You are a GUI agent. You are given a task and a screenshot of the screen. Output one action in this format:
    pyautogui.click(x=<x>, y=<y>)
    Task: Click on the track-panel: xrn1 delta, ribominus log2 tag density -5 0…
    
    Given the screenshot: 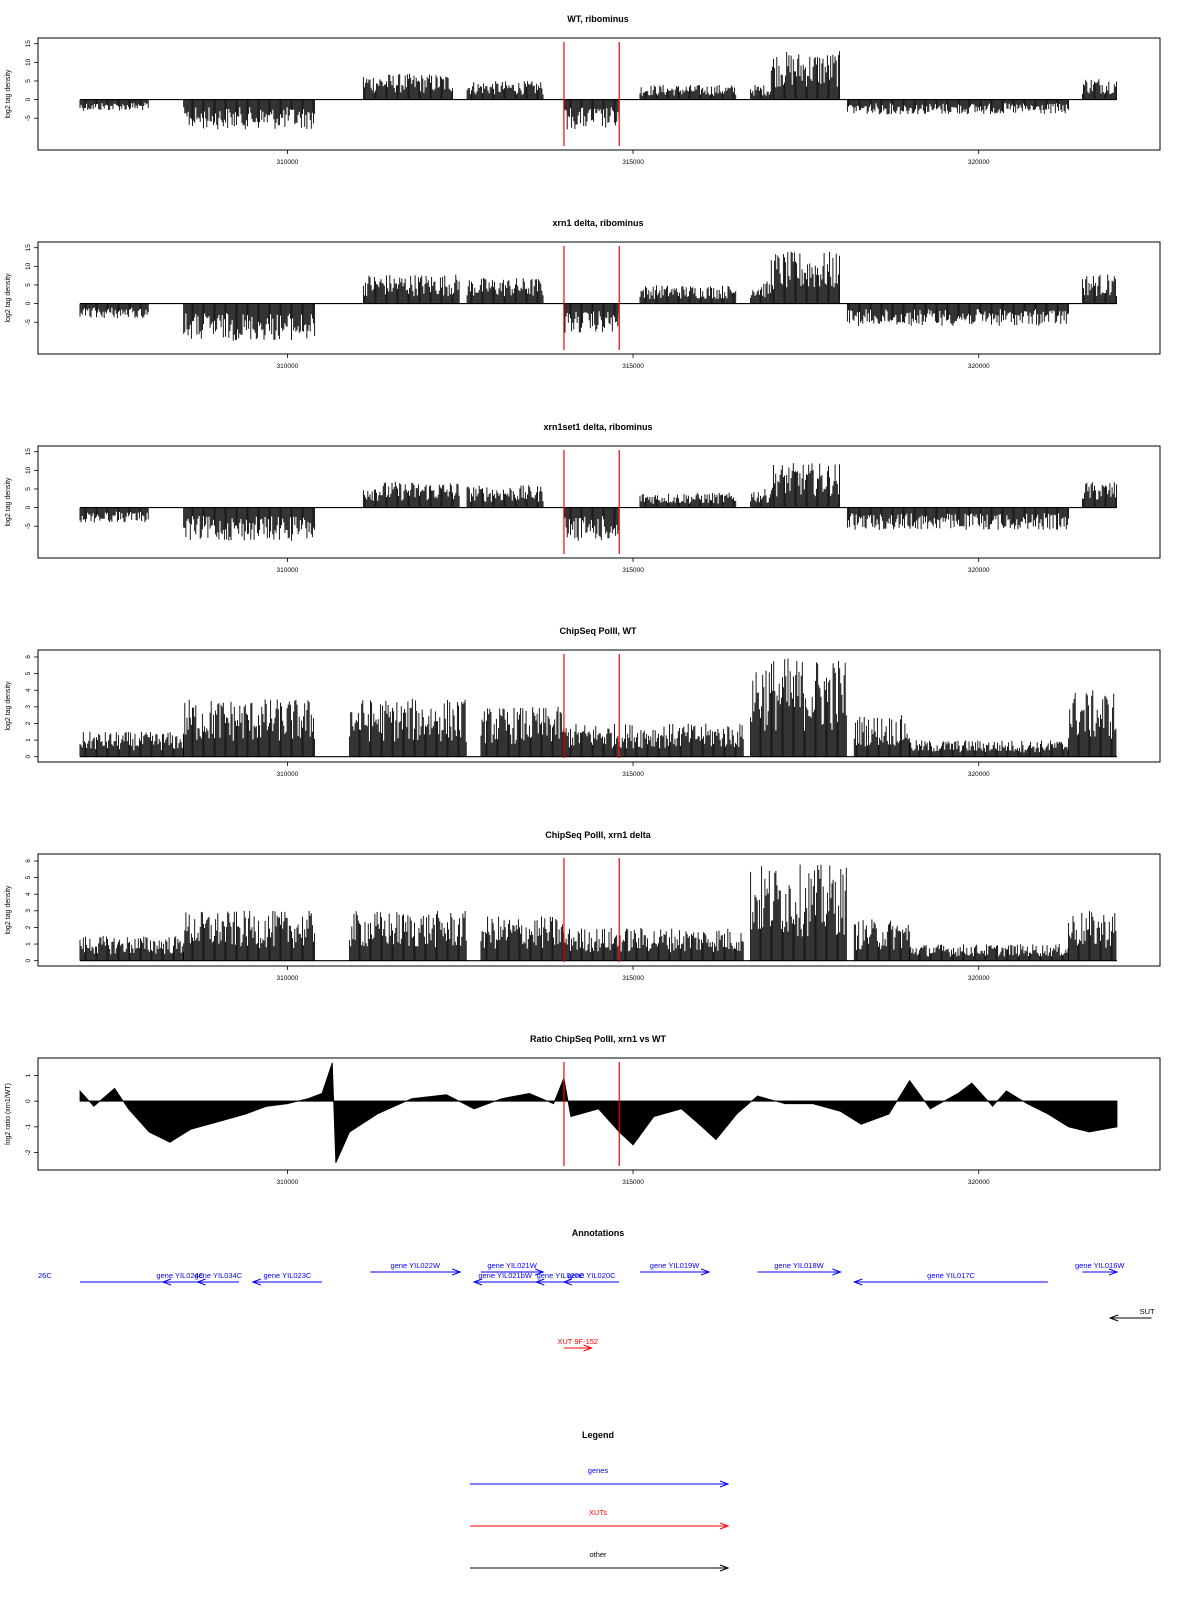 What is the action you would take?
    pyautogui.click(x=583, y=294)
    